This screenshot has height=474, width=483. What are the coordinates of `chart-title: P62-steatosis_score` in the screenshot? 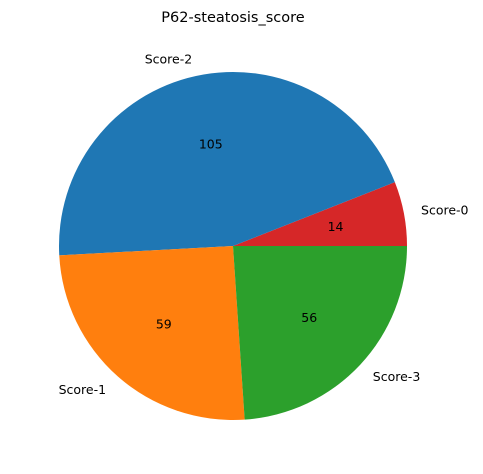 It's located at (232, 18).